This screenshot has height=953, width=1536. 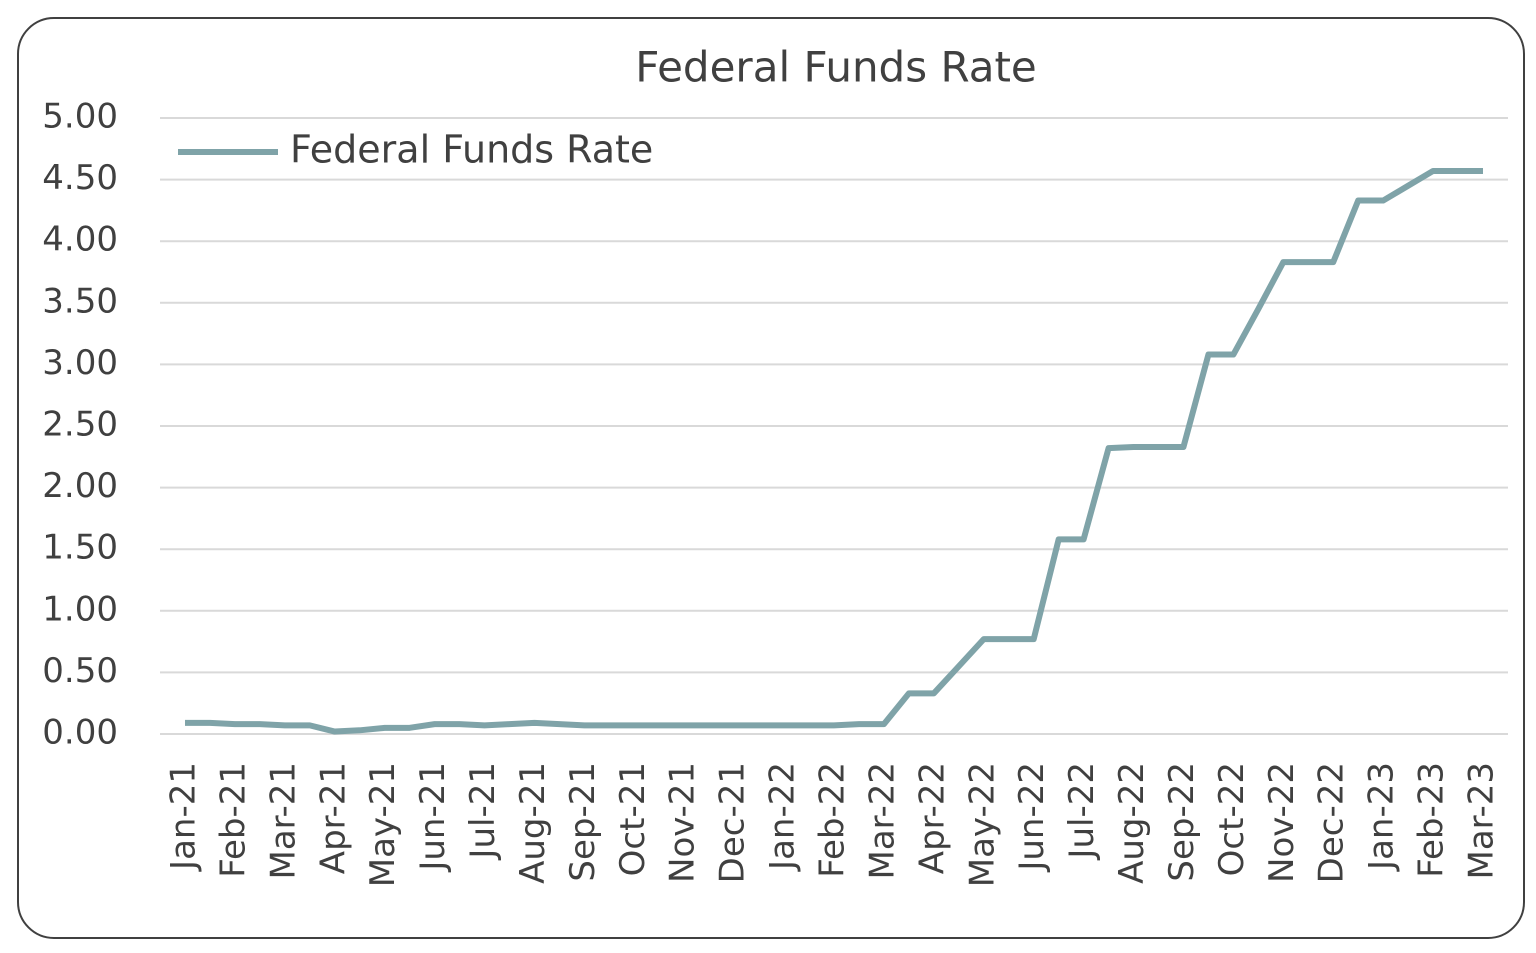 I want to click on y-tick-label: 1.00, so click(x=80, y=609).